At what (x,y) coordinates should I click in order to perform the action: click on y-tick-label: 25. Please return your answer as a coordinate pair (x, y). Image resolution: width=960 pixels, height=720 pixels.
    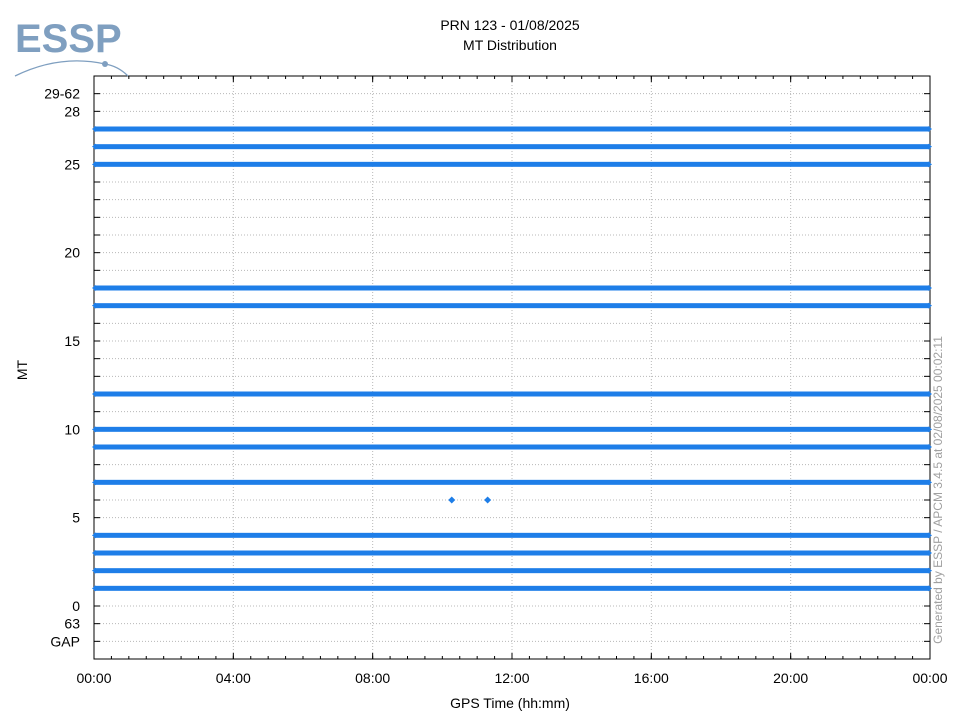
    Looking at the image, I should click on (72, 164).